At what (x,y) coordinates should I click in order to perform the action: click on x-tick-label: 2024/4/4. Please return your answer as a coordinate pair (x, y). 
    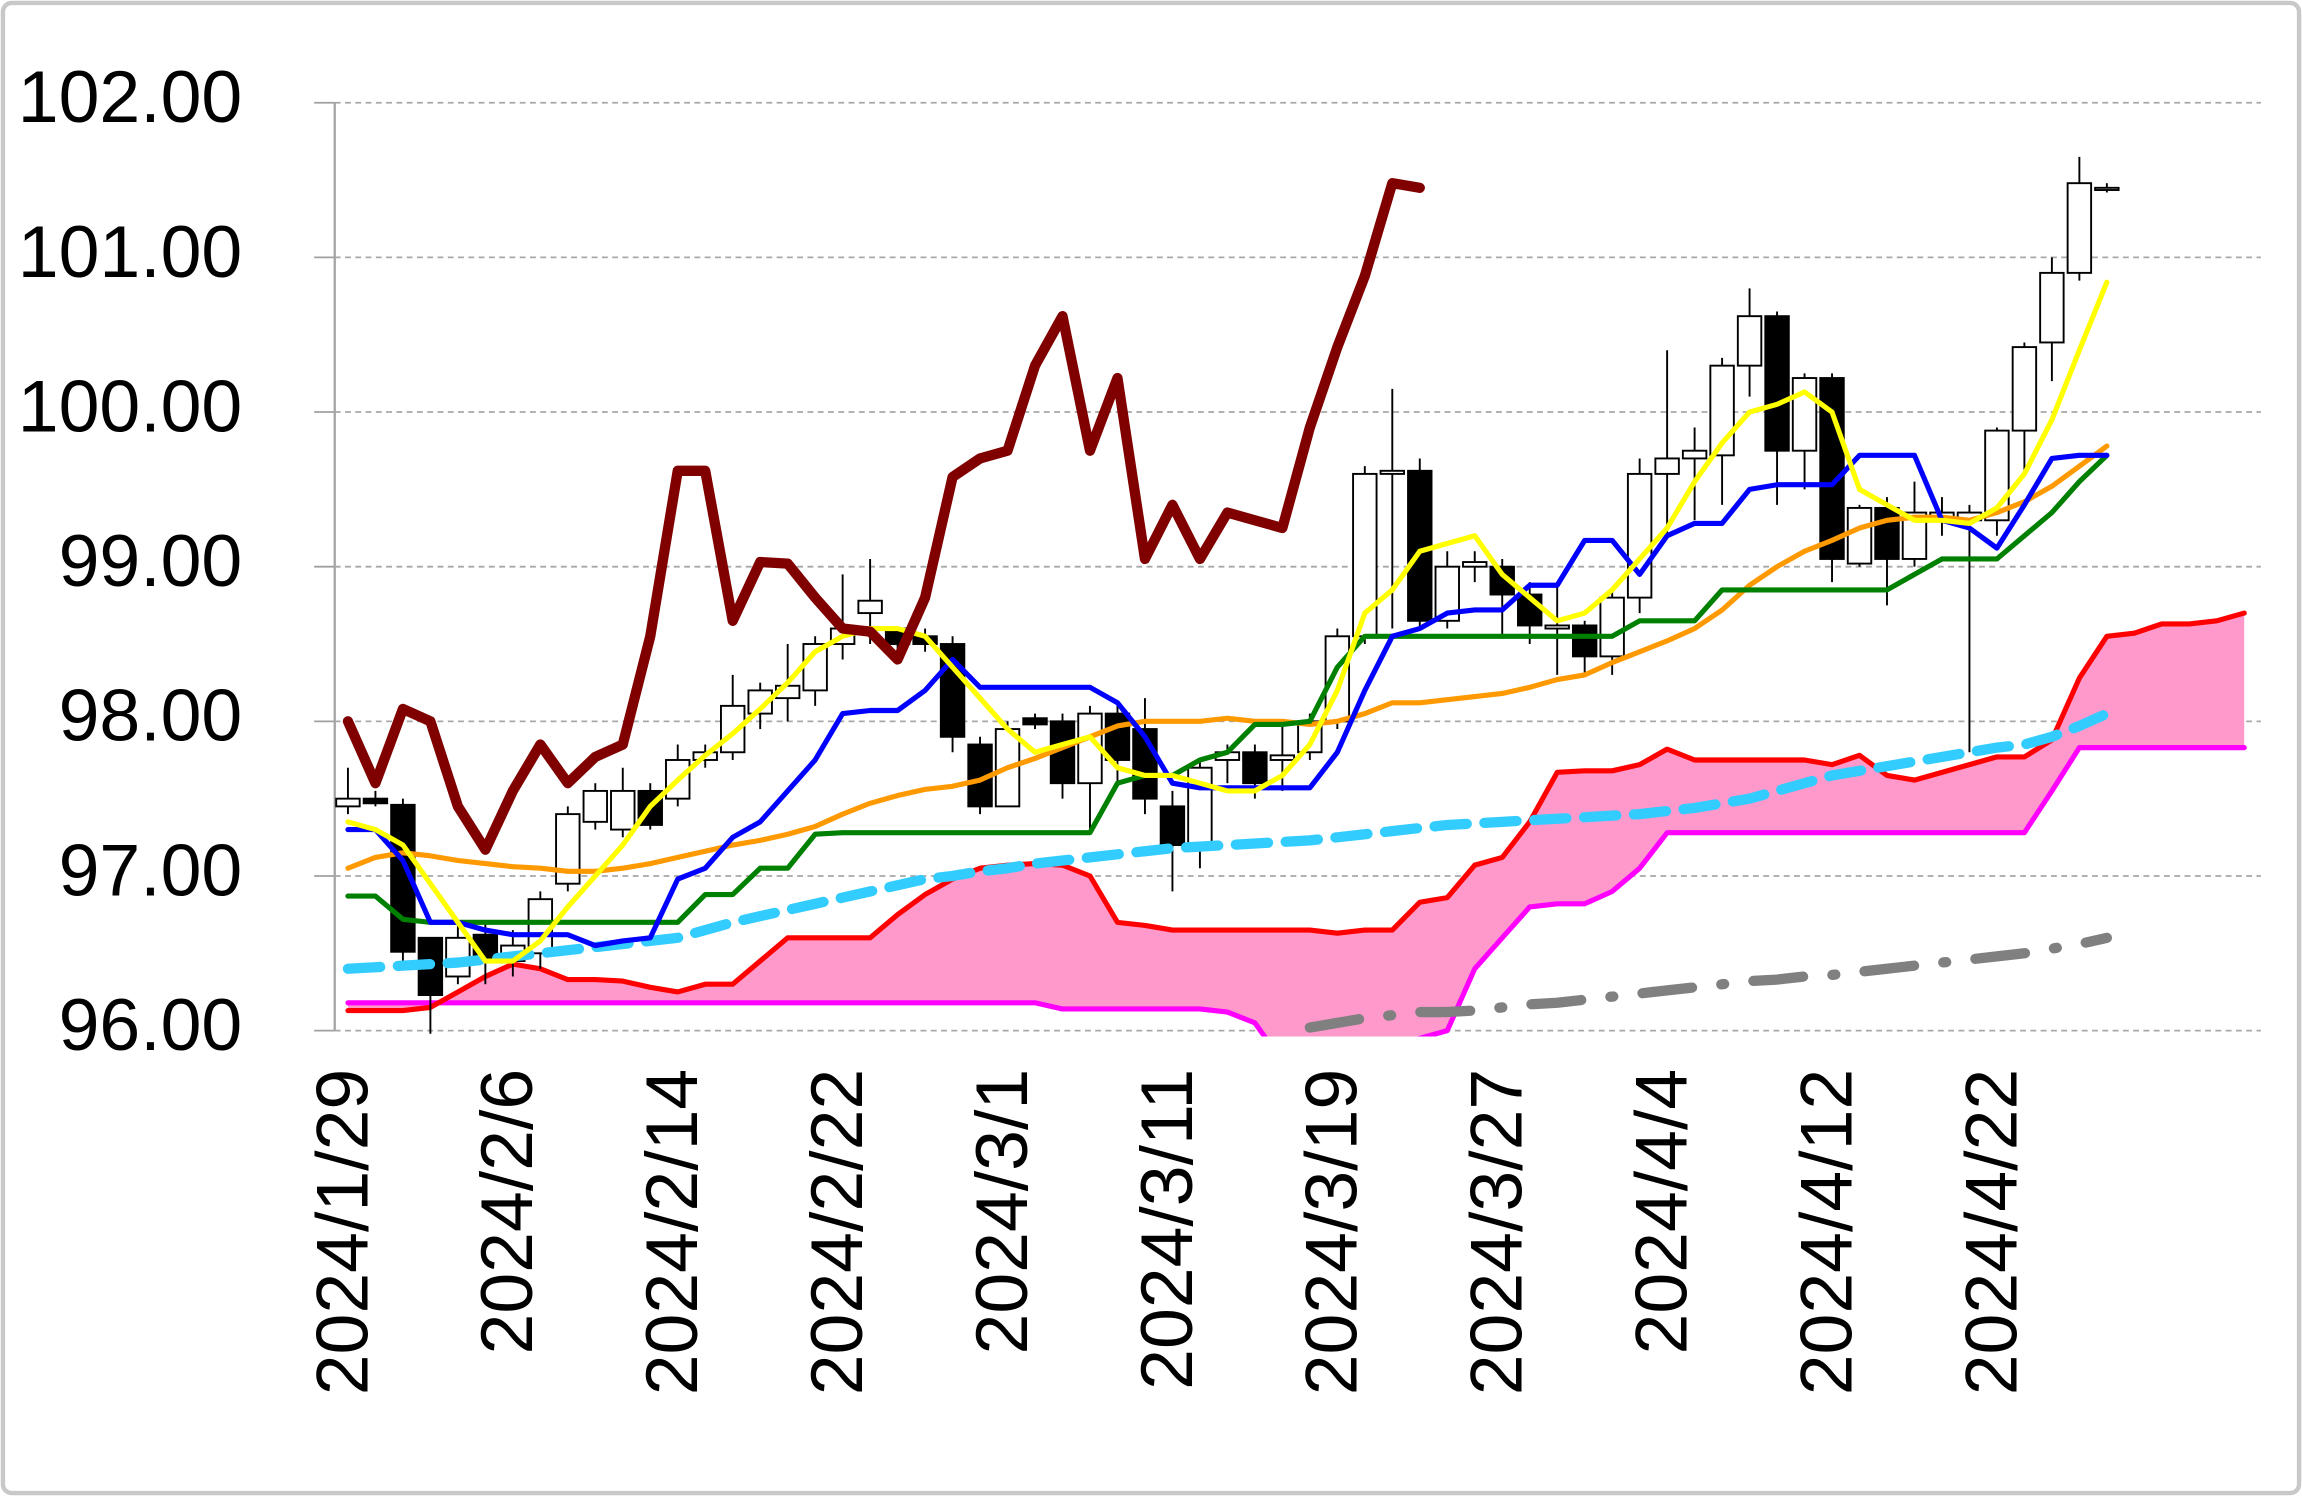
    Looking at the image, I should click on (1662, 1212).